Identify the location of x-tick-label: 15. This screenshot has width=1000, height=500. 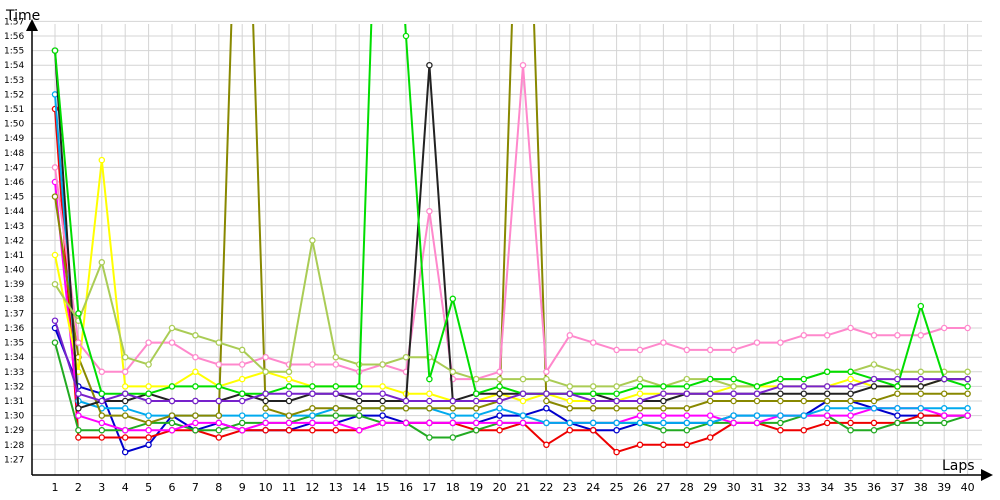
(383, 487).